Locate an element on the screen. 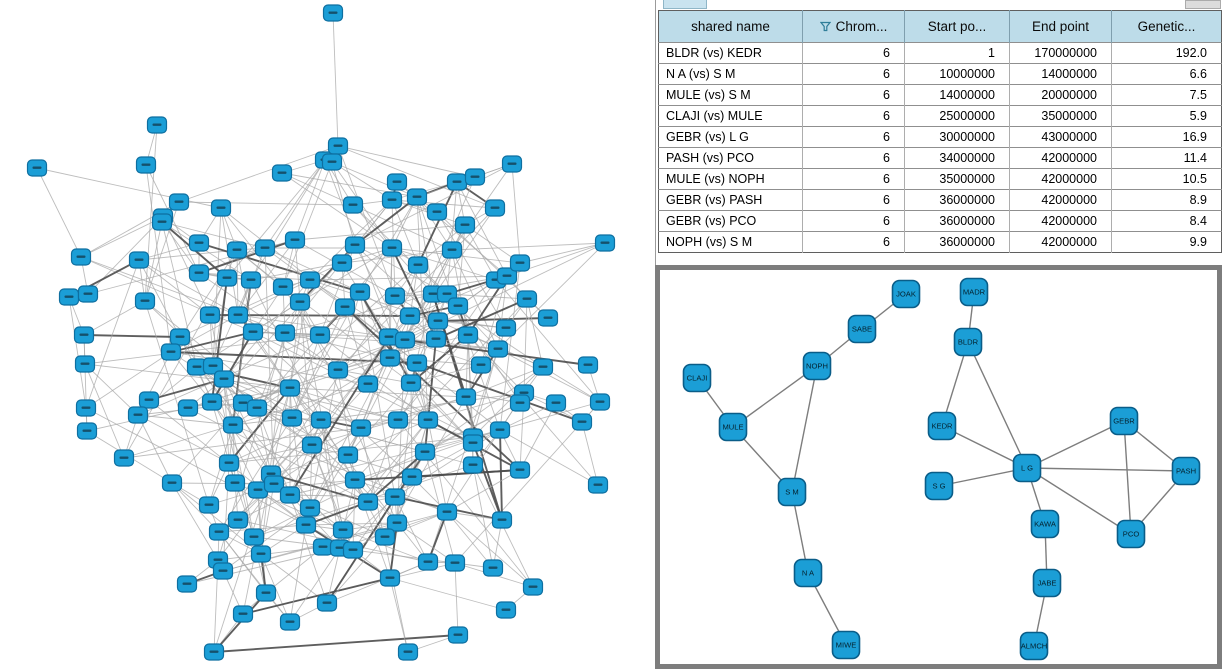 Image resolution: width=1222 pixels, height=669 pixels. table-tab is located at coordinates (685, 4).